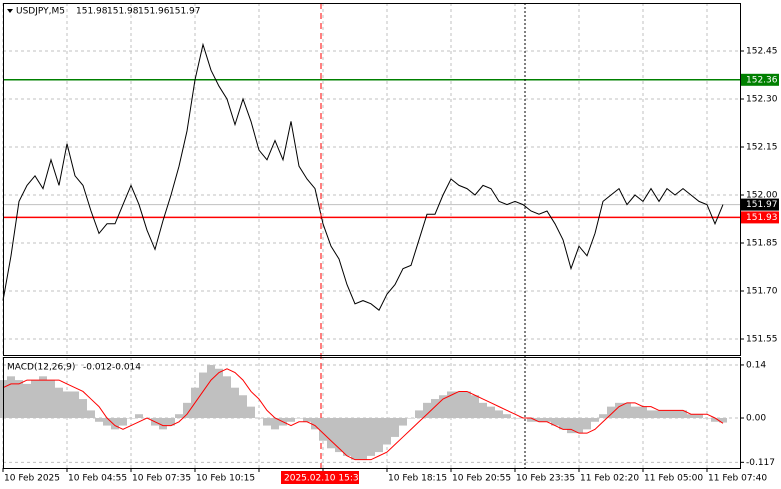 This screenshot has height=489, width=781. I want to click on last-price-box, so click(760, 204).